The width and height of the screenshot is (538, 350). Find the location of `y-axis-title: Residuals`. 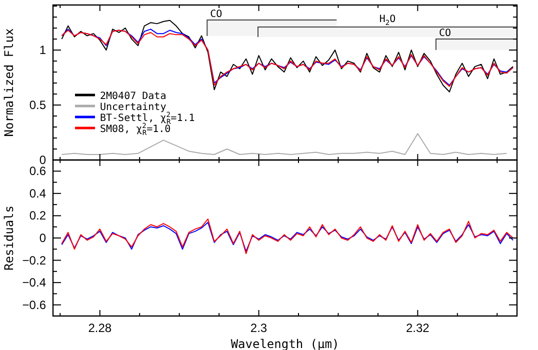

y-axis-title: Residuals is located at coordinates (9, 238).